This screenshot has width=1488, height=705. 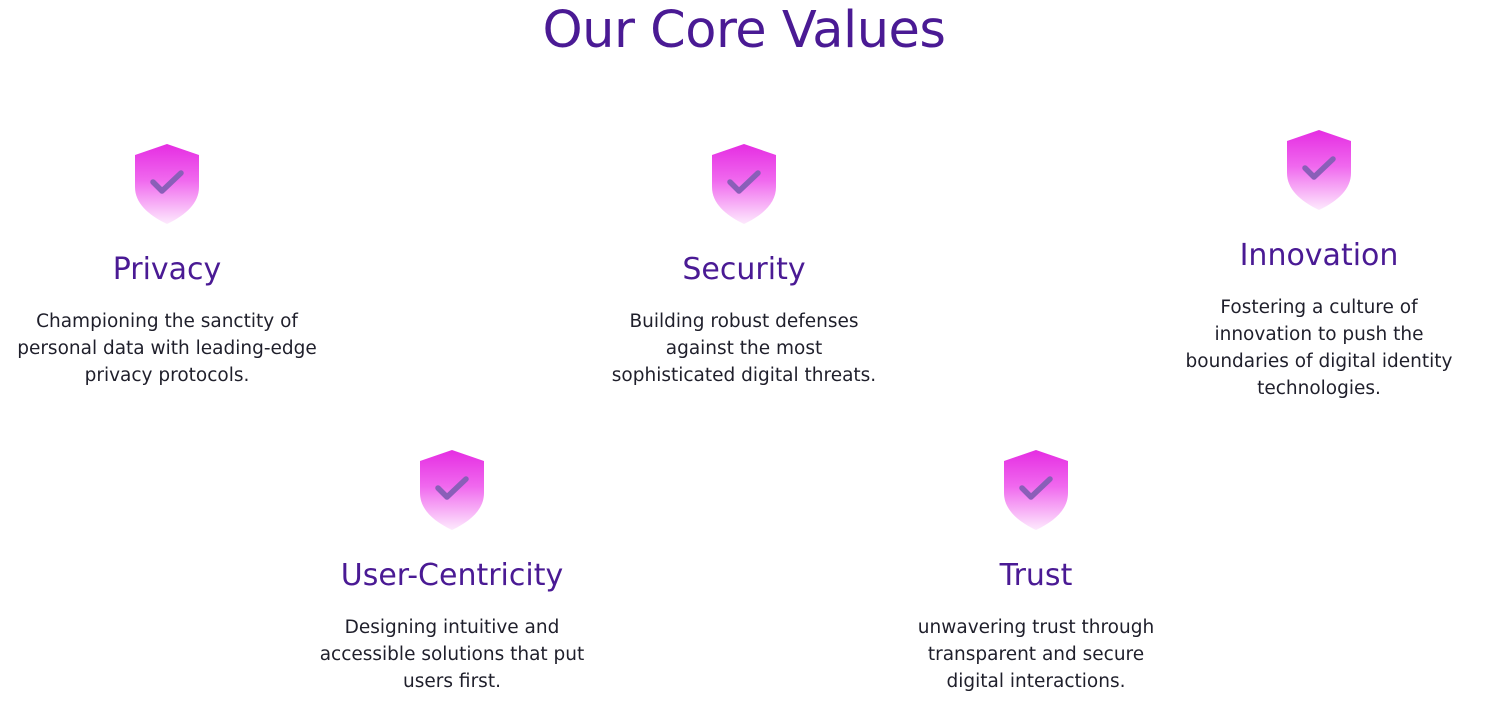 I want to click on page-title: Our Core Values, so click(x=744, y=30).